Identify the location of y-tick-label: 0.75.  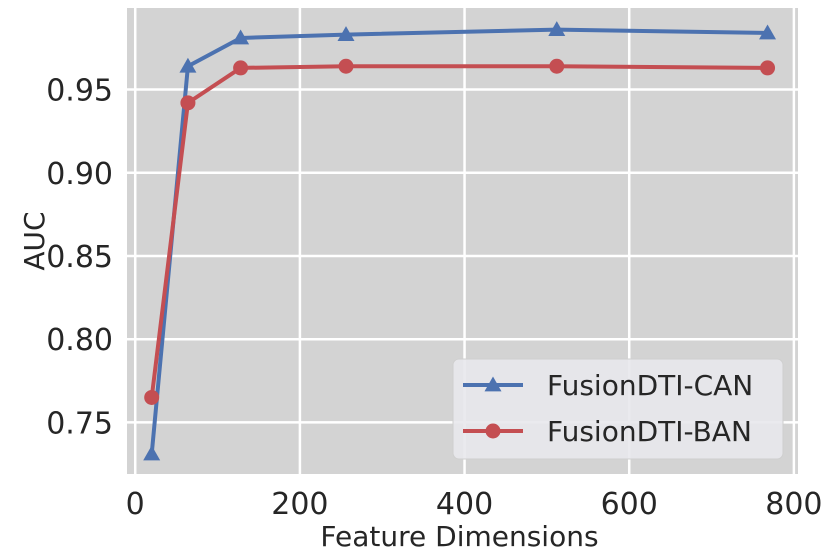
(79, 423).